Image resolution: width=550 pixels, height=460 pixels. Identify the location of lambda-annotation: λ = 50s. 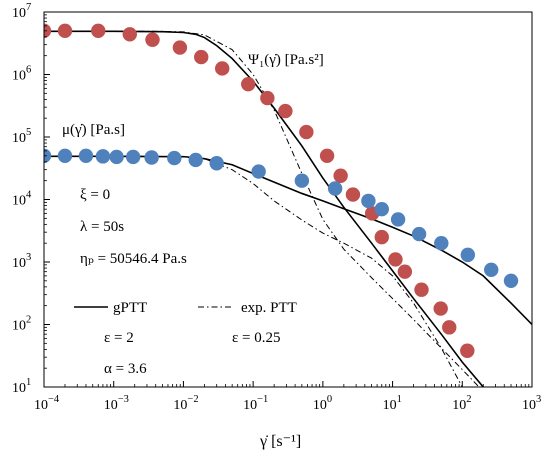
(102, 227).